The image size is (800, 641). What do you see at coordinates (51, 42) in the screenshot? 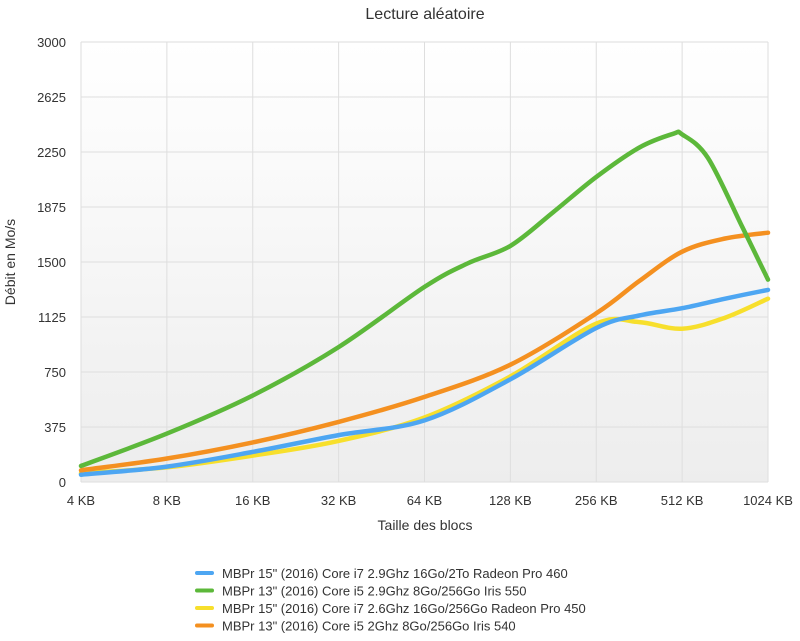
I see `y-tick-label: 3000` at bounding box center [51, 42].